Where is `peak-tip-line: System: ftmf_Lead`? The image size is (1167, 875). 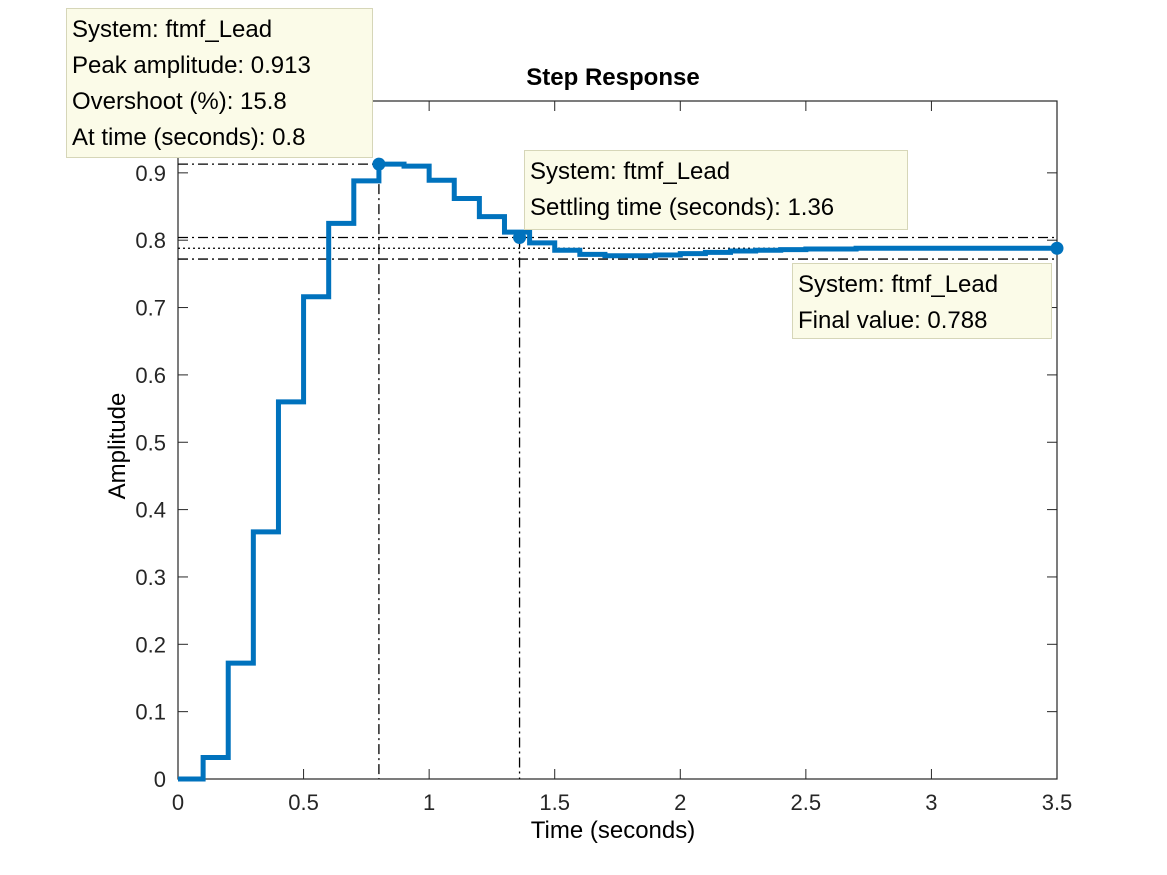 peak-tip-line: System: ftmf_Lead is located at coordinates (172, 29).